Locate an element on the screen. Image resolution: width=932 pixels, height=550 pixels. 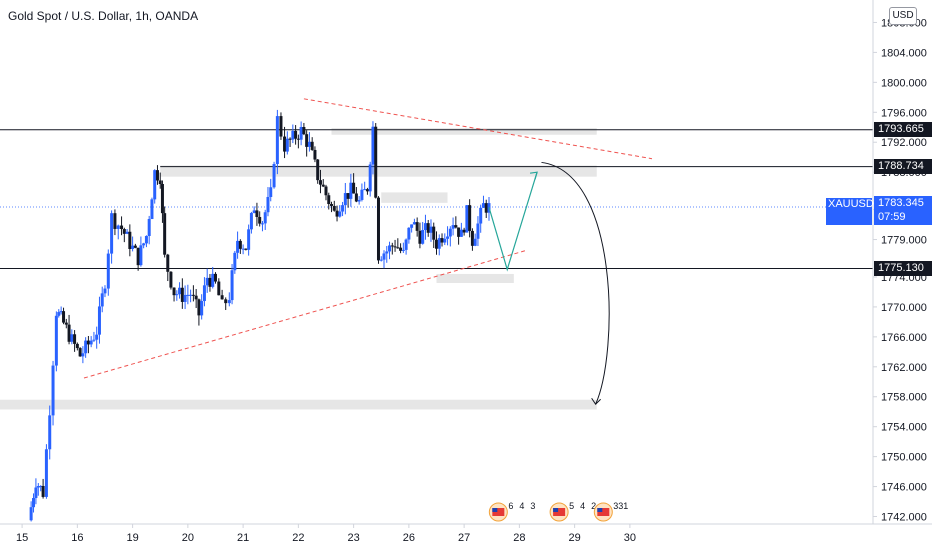
curved-arrow is located at coordinates (575, 283).